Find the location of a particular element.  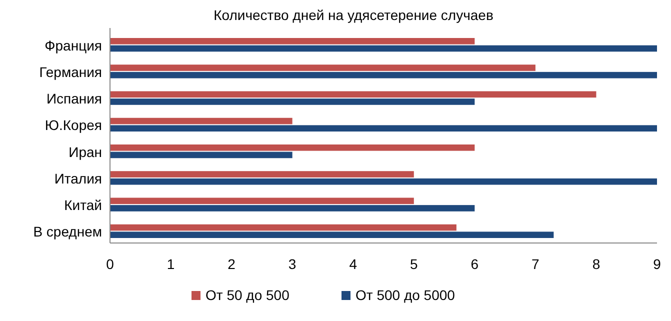

x-tick-label: 0 is located at coordinates (110, 264).